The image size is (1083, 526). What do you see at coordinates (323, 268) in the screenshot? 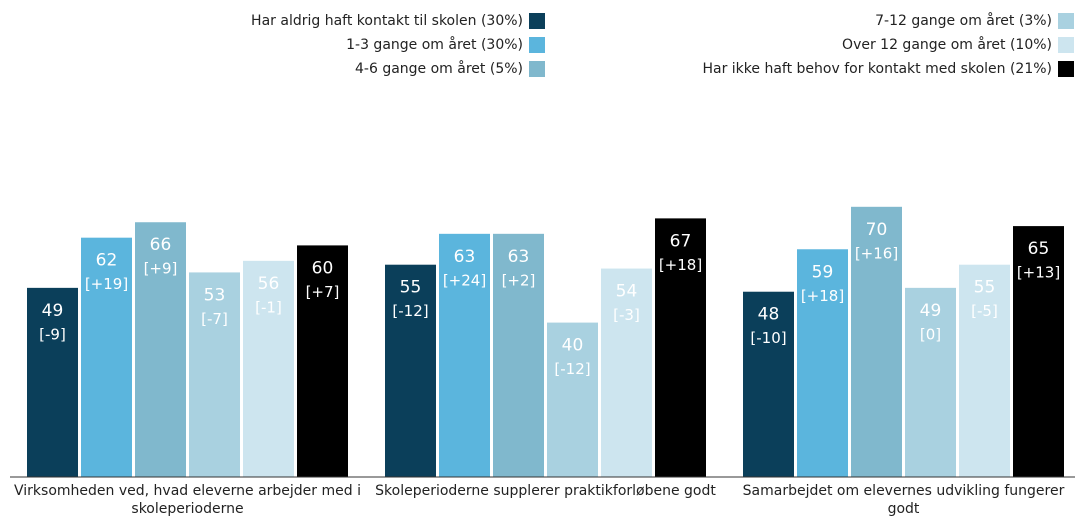
I see `value-label: 60` at bounding box center [323, 268].